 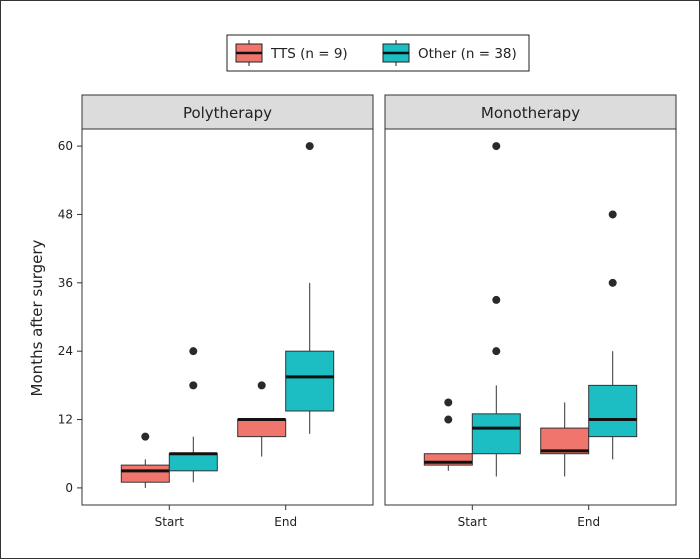 What do you see at coordinates (69, 488) in the screenshot?
I see `y-tick-label: 0` at bounding box center [69, 488].